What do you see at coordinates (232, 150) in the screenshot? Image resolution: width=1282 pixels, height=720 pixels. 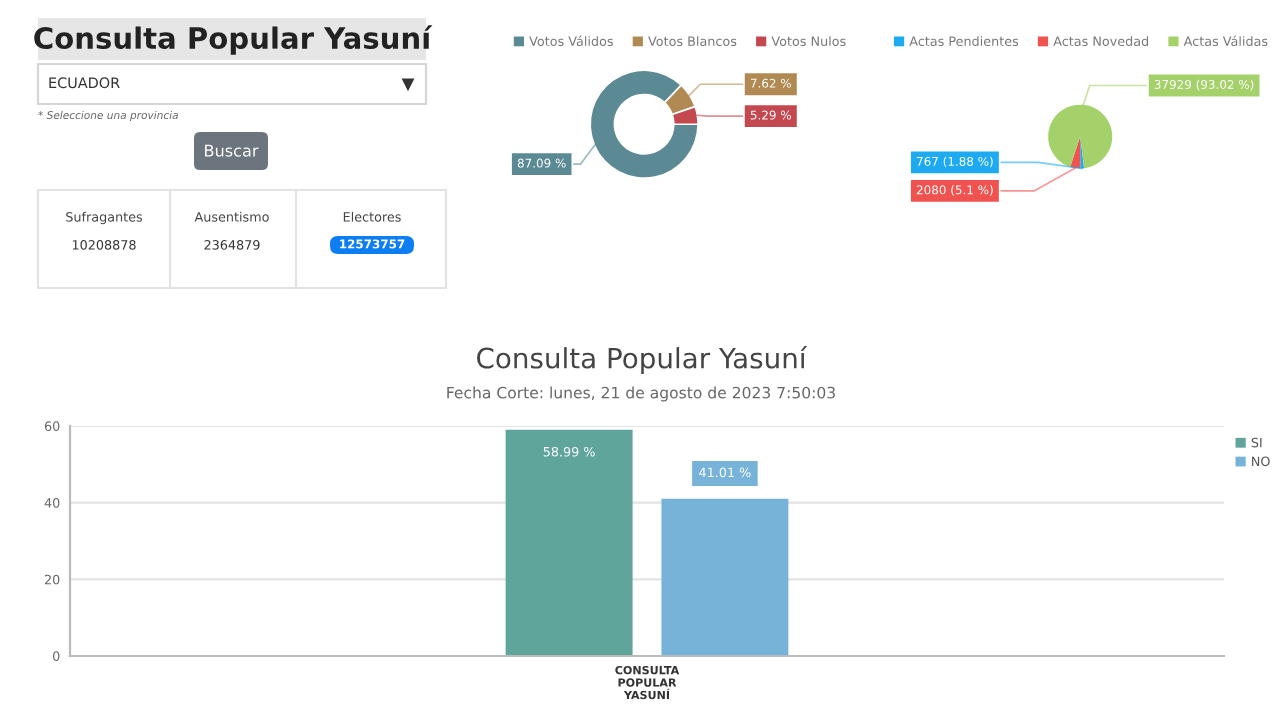 I see `text: Buscar` at bounding box center [232, 150].